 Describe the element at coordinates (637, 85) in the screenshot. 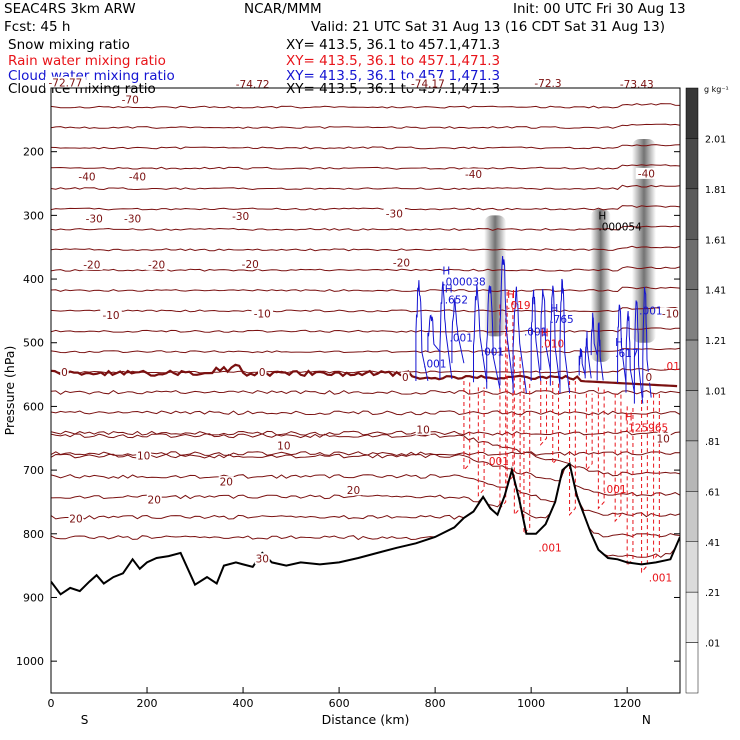

I see `temperature-contour-label: -73.43` at that location.